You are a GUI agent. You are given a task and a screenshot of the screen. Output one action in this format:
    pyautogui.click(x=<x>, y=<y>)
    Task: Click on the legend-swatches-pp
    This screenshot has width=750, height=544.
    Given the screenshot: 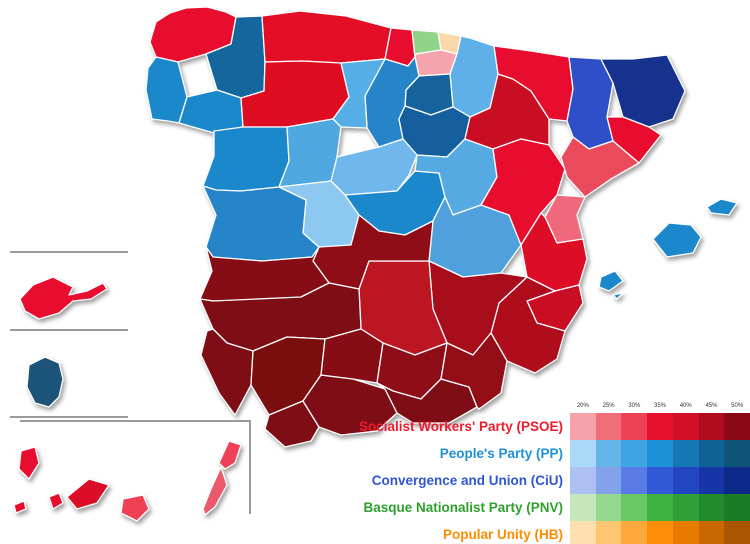 What is the action you would take?
    pyautogui.click(x=660, y=453)
    